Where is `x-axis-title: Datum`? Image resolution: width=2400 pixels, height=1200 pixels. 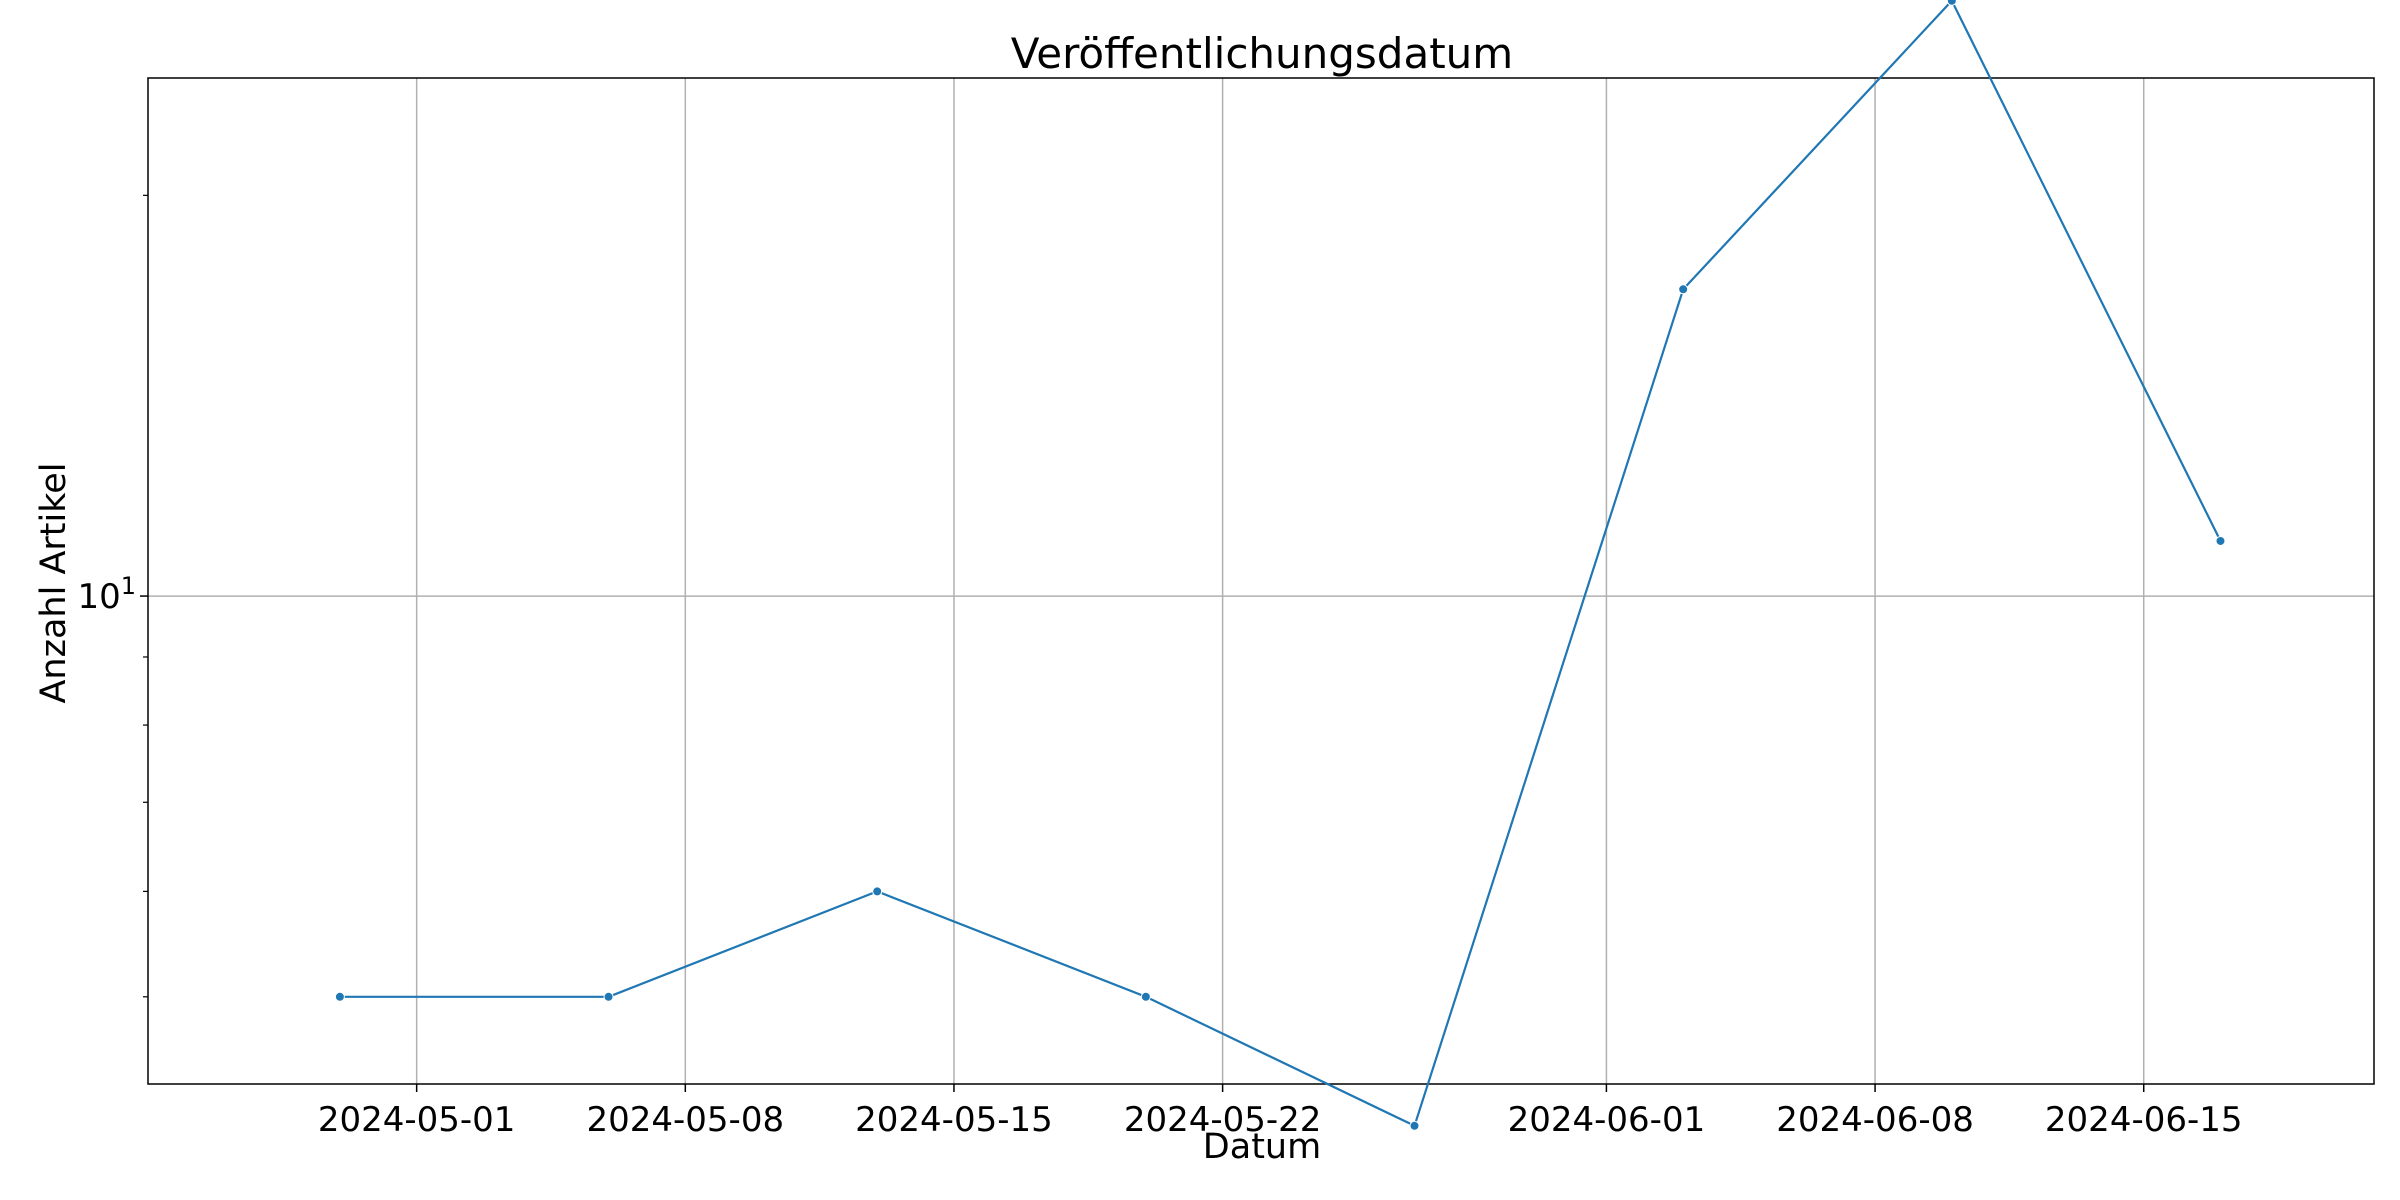 x-axis-title: Datum is located at coordinates (1262, 1147).